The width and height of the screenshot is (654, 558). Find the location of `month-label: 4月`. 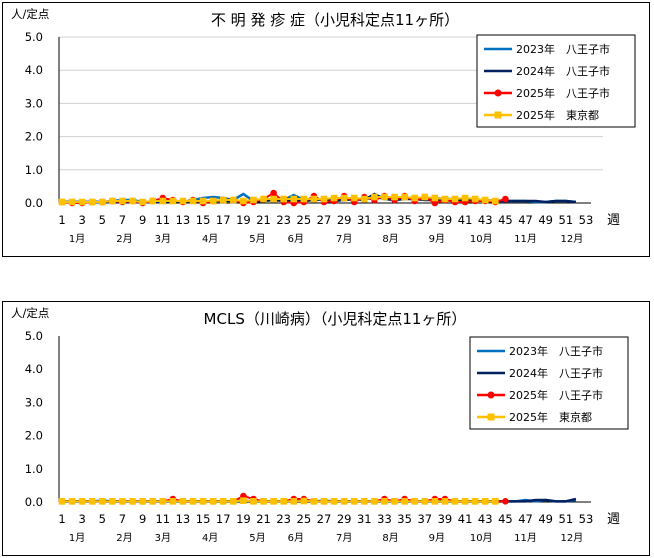

month-label: 4月 is located at coordinates (210, 538).